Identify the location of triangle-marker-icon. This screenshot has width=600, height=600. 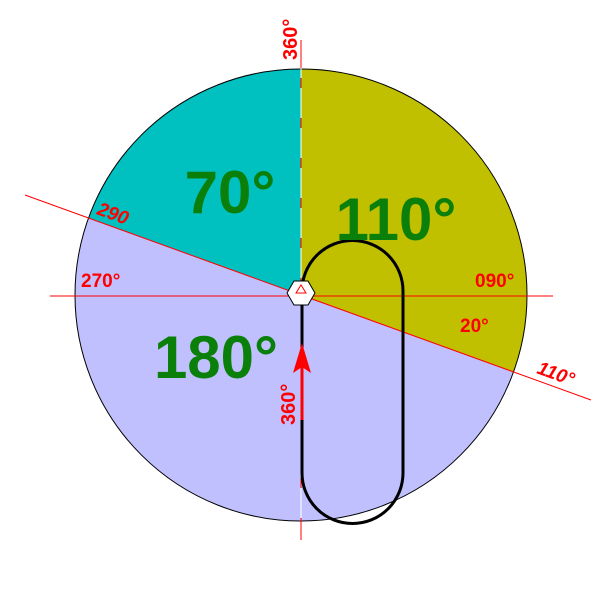
(301, 289).